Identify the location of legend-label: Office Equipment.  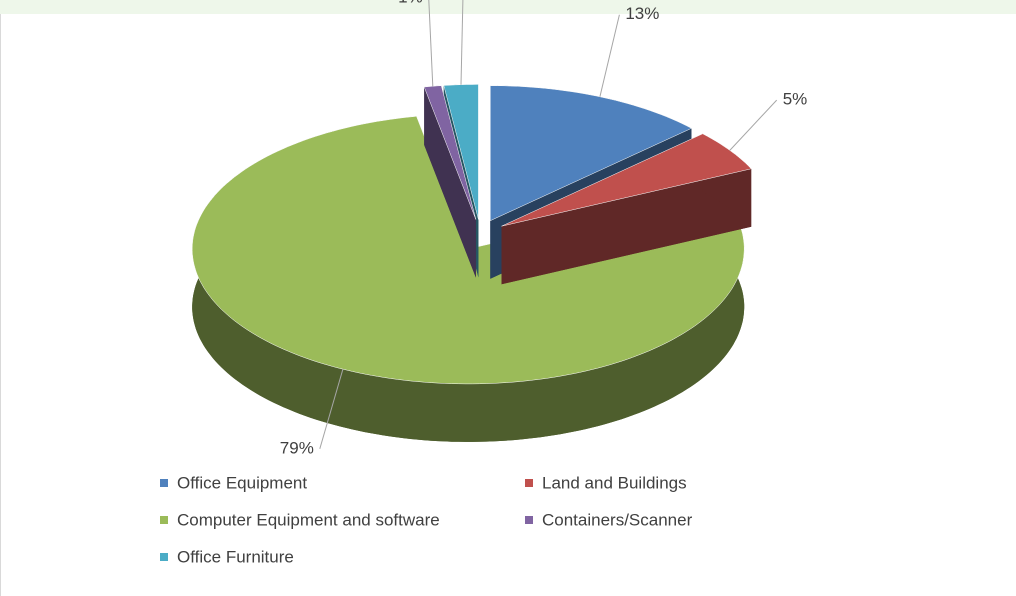
(242, 482).